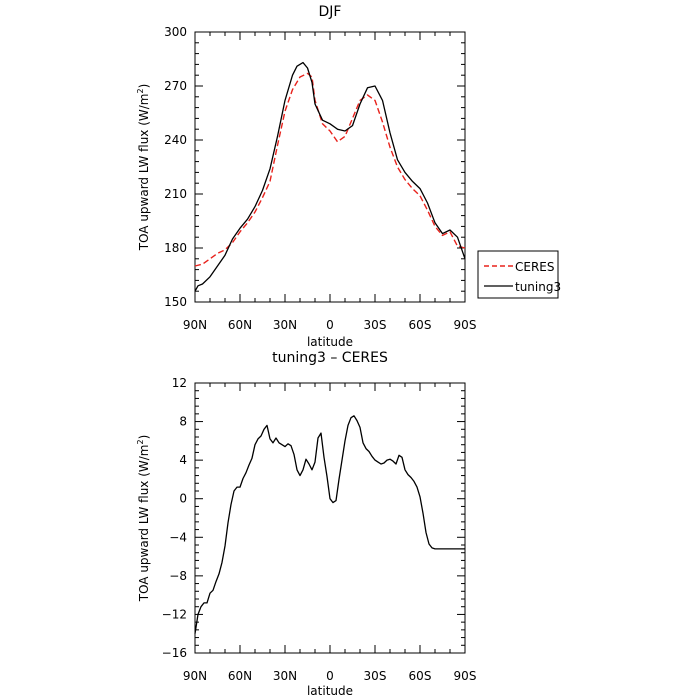 Image resolution: width=700 pixels, height=700 pixels. What do you see at coordinates (330, 12) in the screenshot?
I see `top-chart-title: DJF` at bounding box center [330, 12].